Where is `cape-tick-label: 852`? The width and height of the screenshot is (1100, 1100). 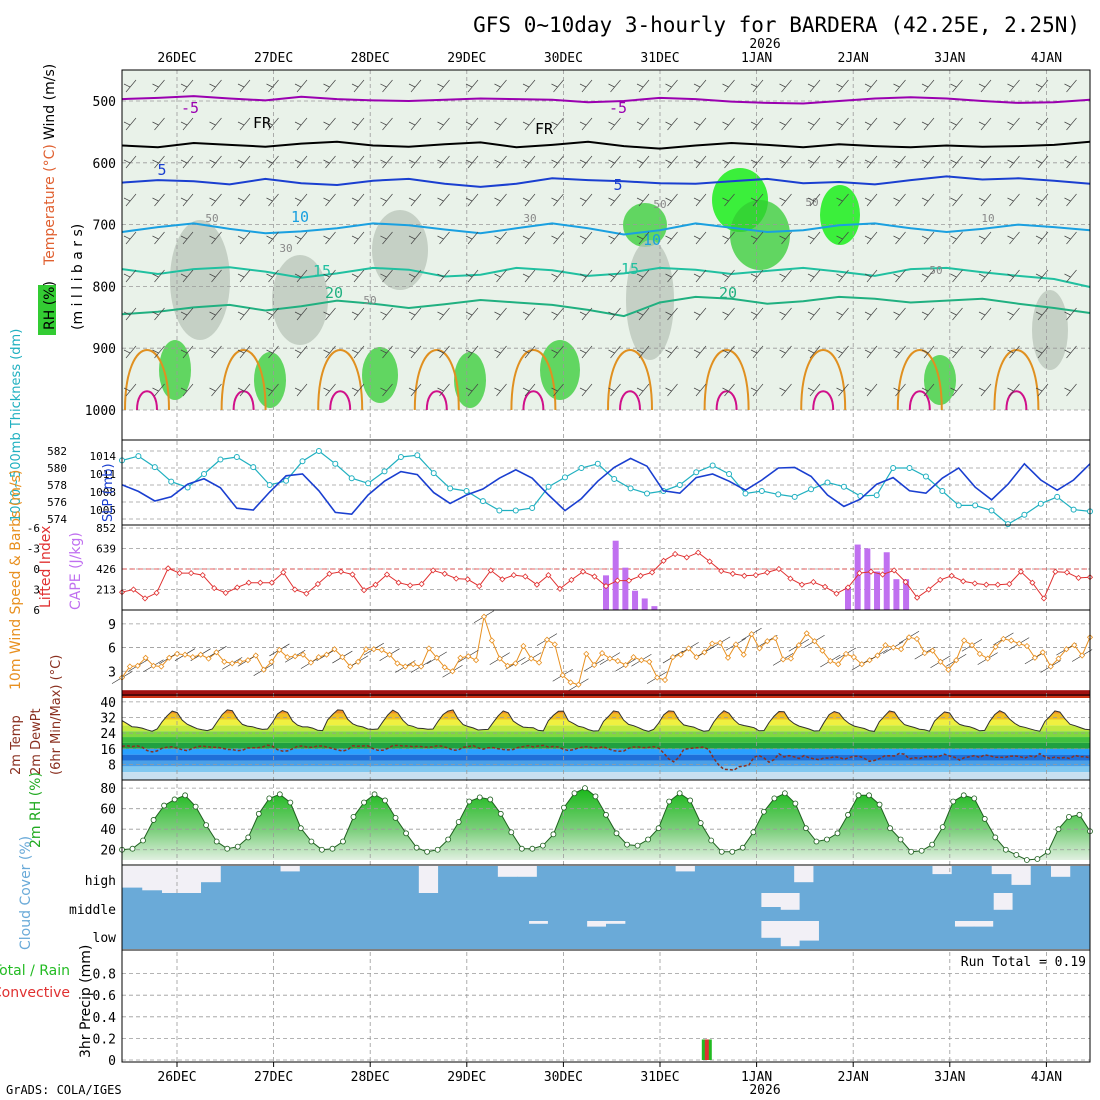 cape-tick-label: 852 is located at coordinates (106, 528).